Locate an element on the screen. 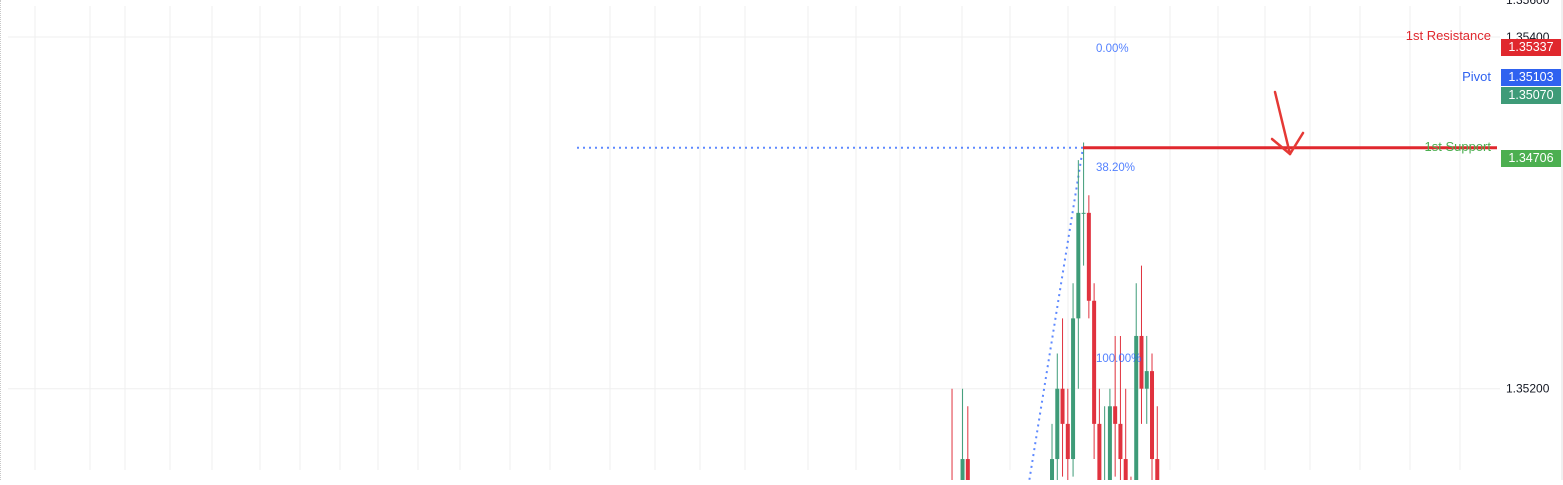  resistance-label: 1st Resistance is located at coordinates (1448, 35).